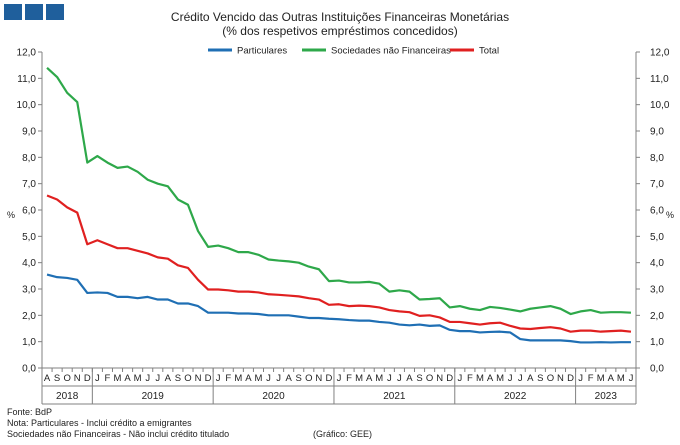  I want to click on gee-logo, so click(34, 12).